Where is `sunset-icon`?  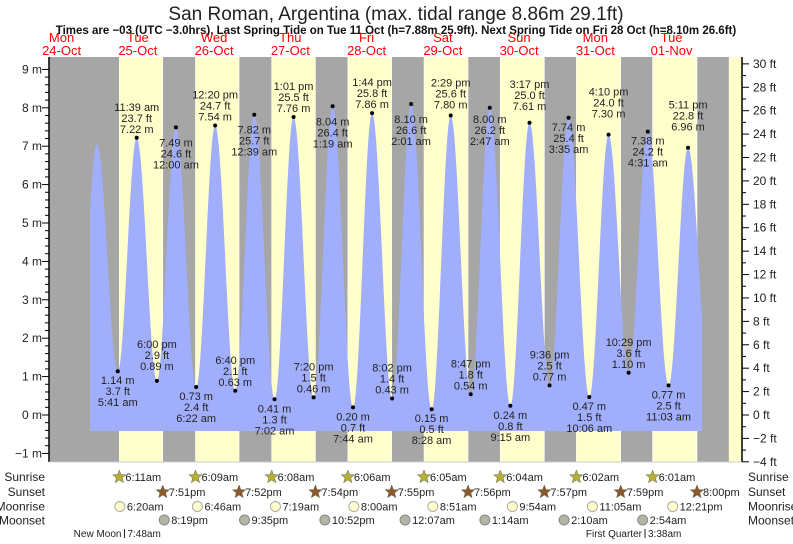
sunset-icon is located at coordinates (392, 491).